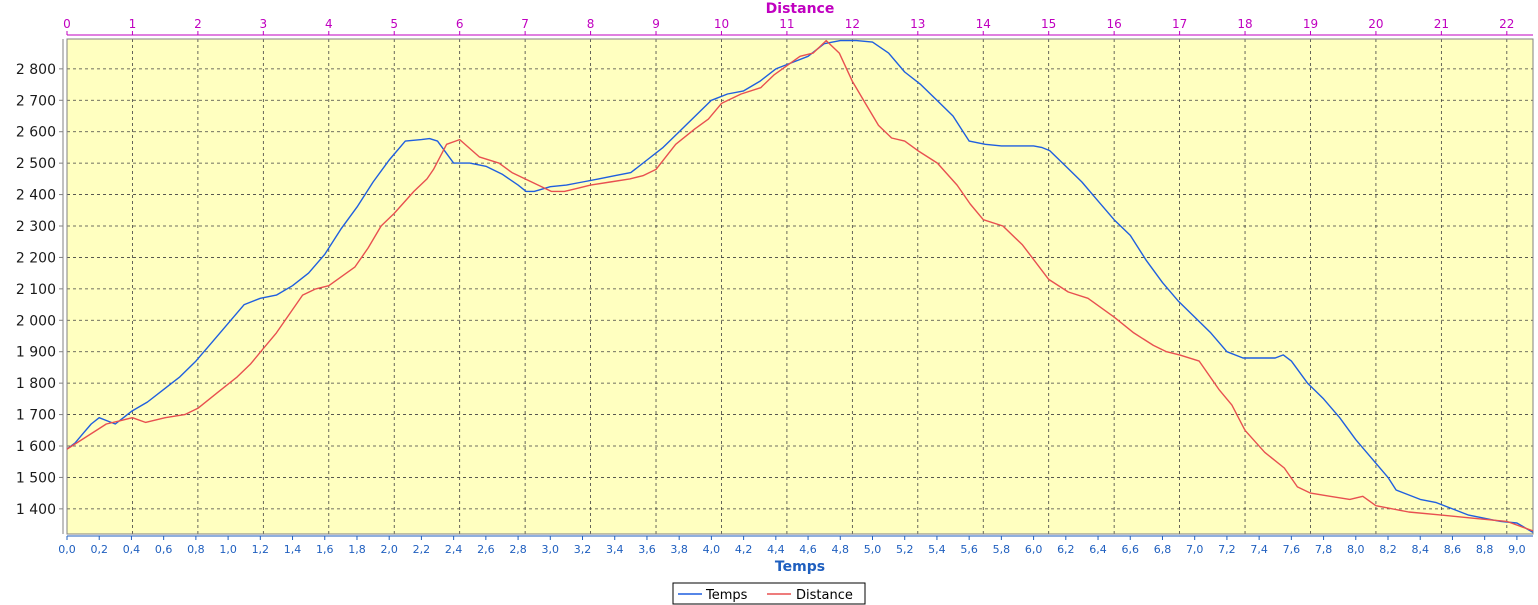  What do you see at coordinates (264, 24) in the screenshot?
I see `top-tick-label: 3` at bounding box center [264, 24].